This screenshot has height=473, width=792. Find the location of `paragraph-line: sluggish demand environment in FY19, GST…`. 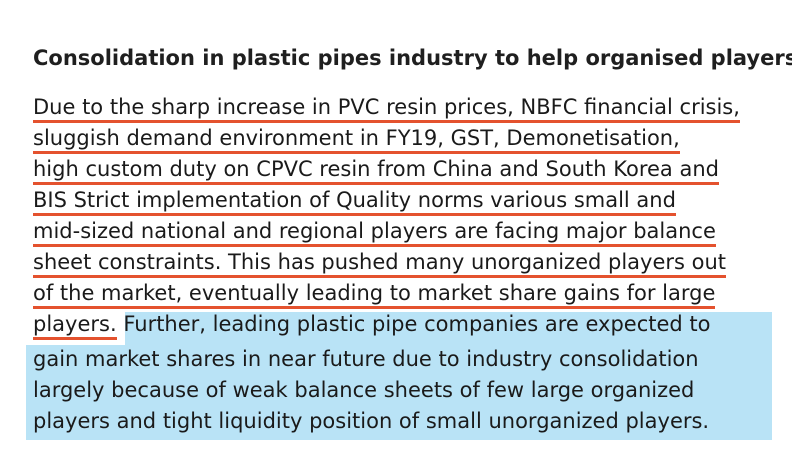

paragraph-line: sluggish demand environment in FY19, GST… is located at coordinates (400, 139).